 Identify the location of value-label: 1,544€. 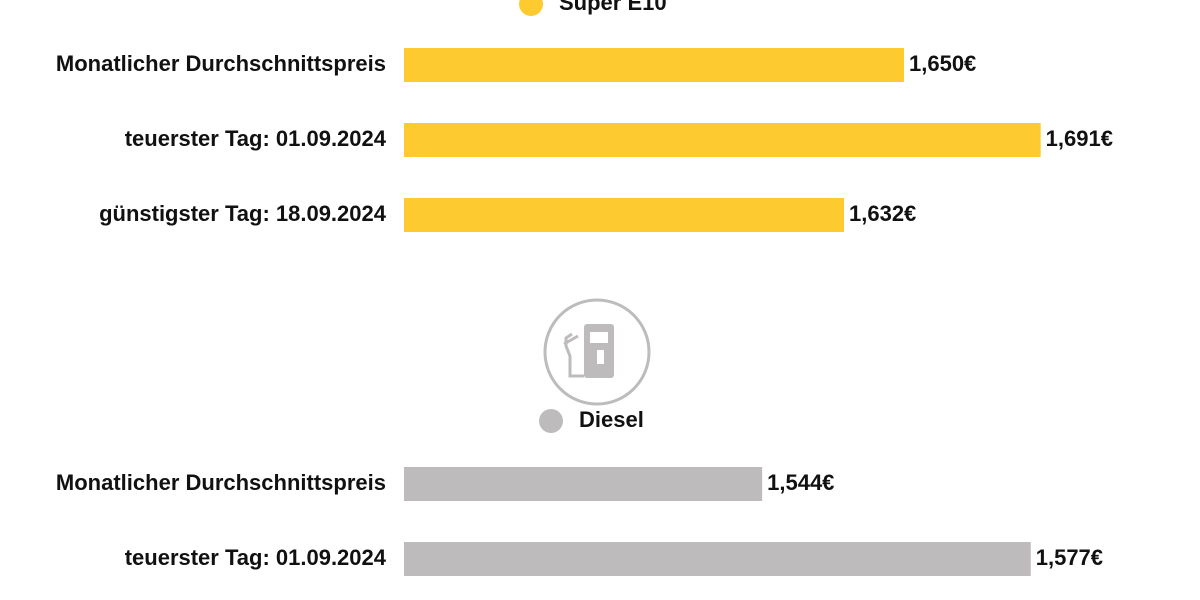
(800, 482).